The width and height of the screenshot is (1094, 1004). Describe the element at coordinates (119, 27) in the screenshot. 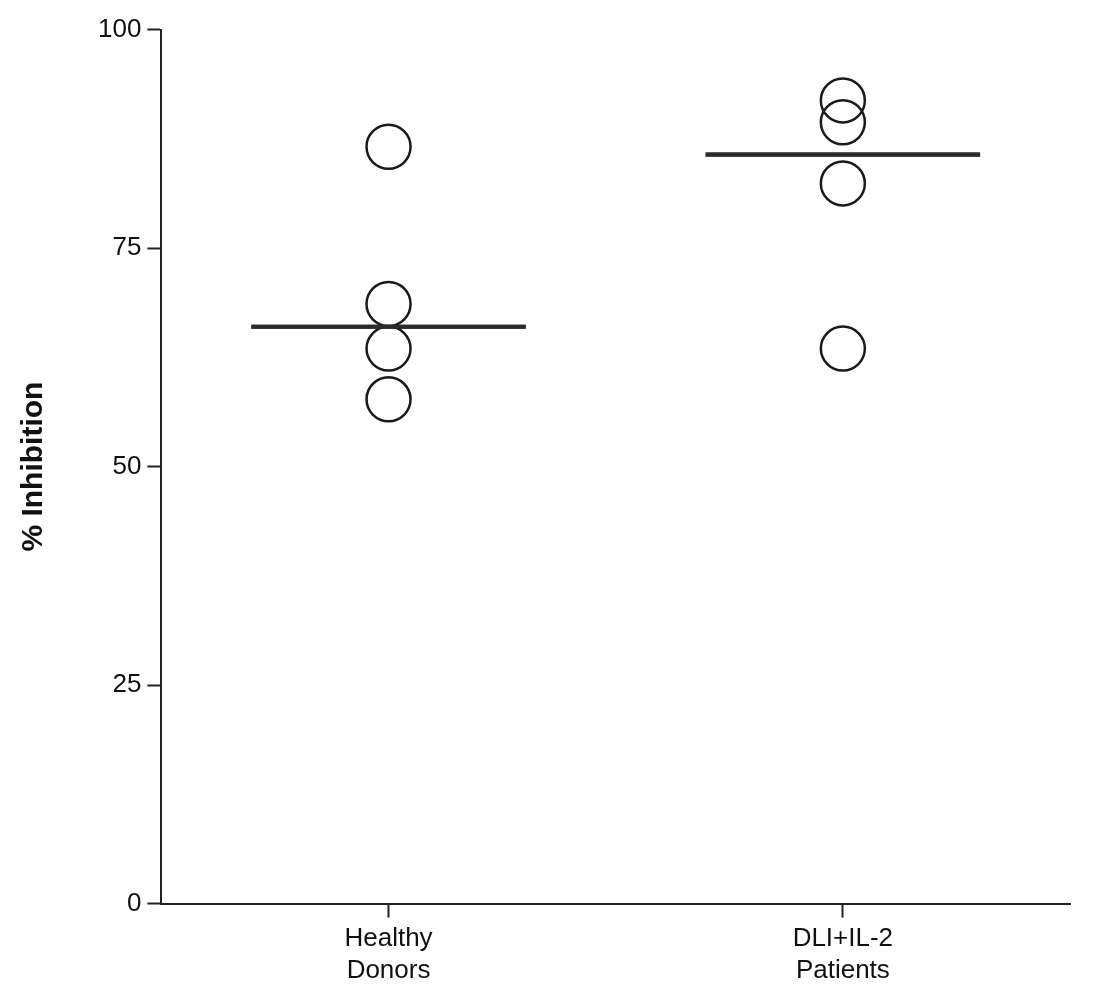

I see `y-tick-label: 100` at that location.